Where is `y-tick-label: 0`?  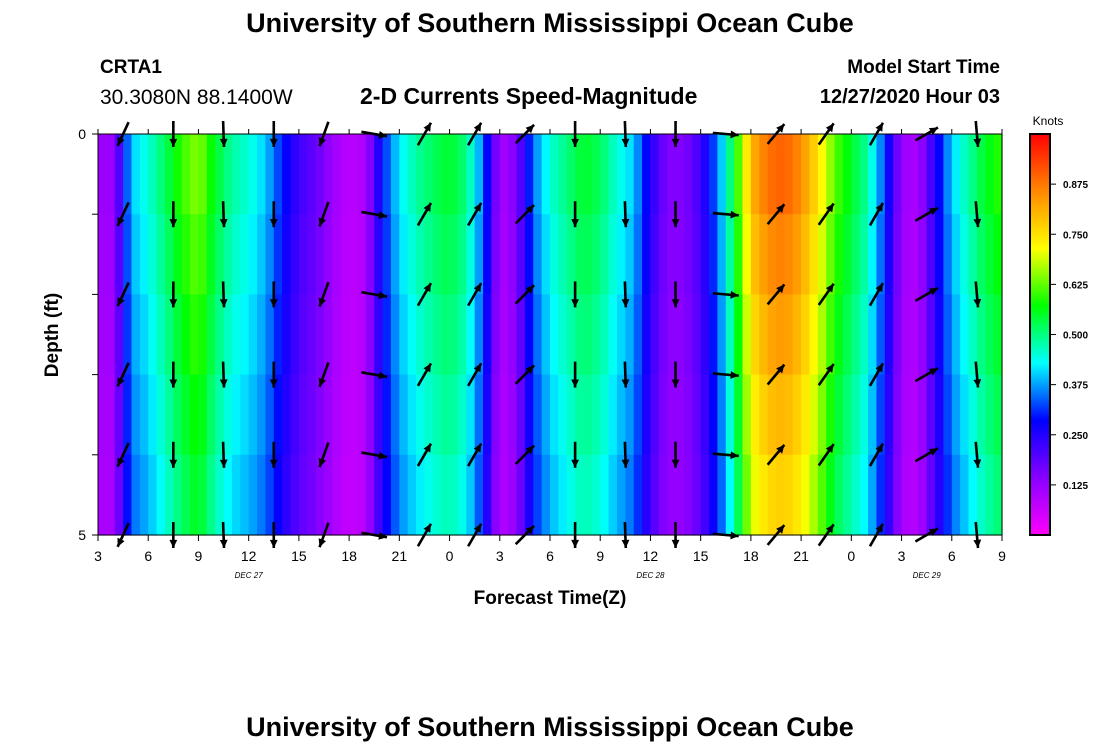 y-tick-label: 0 is located at coordinates (82, 134).